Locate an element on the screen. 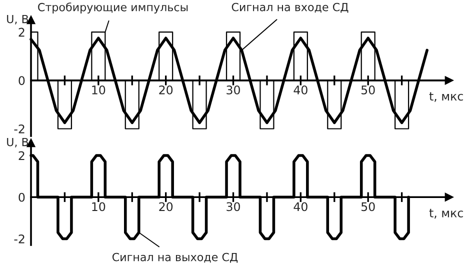  series-label: Стробирующие импульсы is located at coordinates (113, 8).